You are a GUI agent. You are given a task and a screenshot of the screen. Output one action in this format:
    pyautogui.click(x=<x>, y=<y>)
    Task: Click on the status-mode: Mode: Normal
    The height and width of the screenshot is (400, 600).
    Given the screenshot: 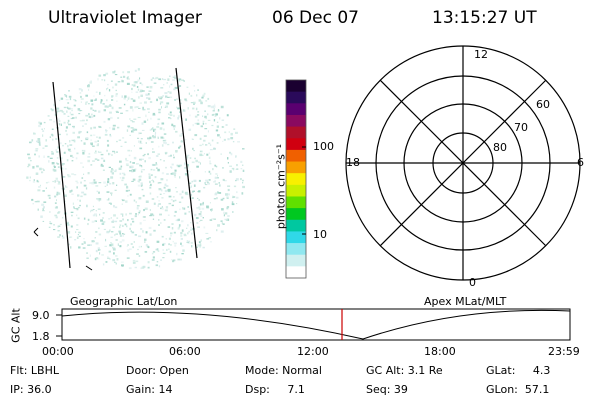 What is the action you would take?
    pyautogui.click(x=283, y=370)
    